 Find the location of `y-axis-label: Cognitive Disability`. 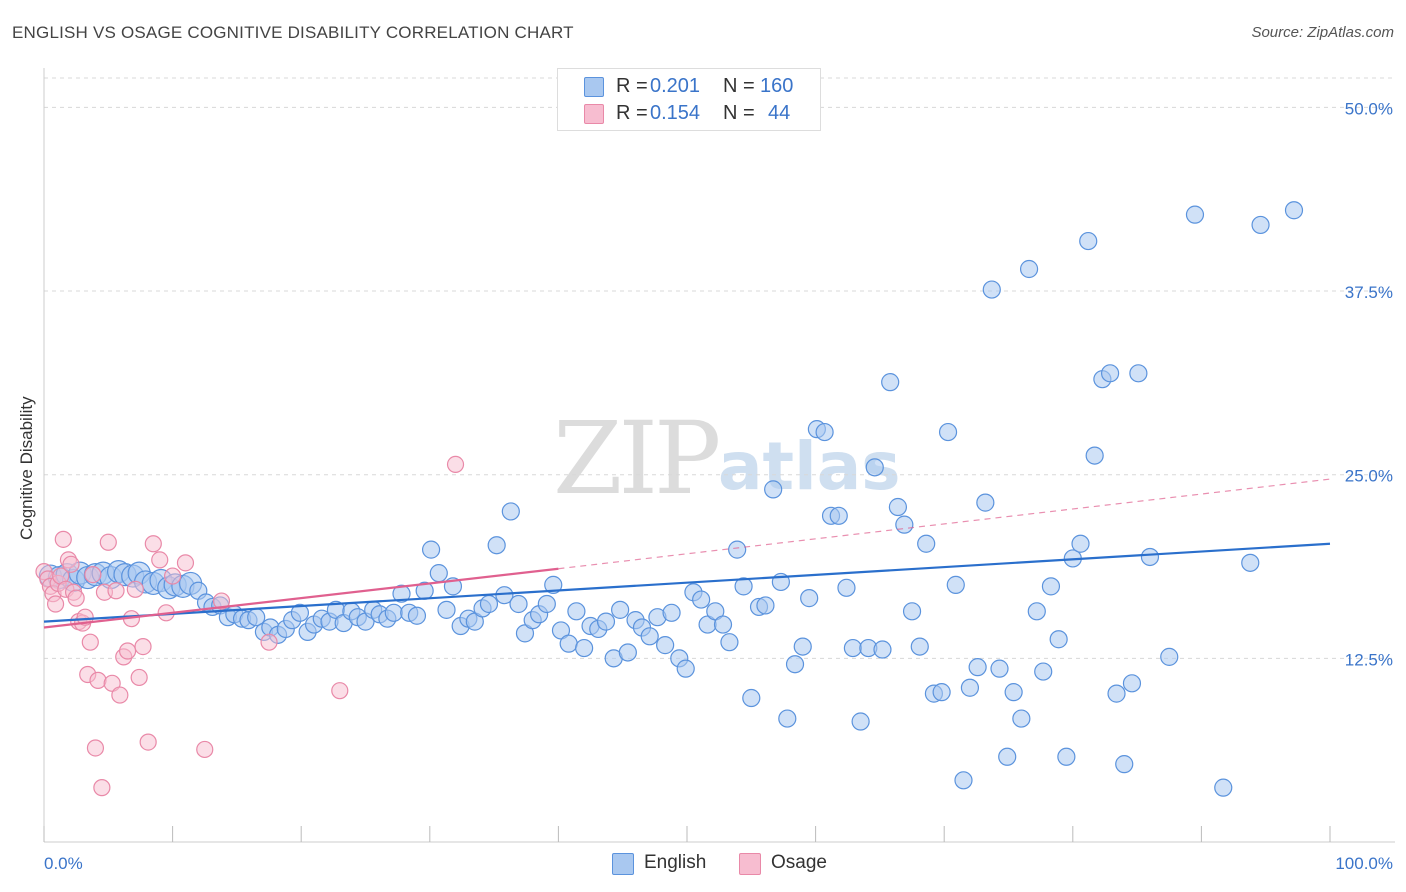

y-axis-label: Cognitive Disability is located at coordinates (26, 468).